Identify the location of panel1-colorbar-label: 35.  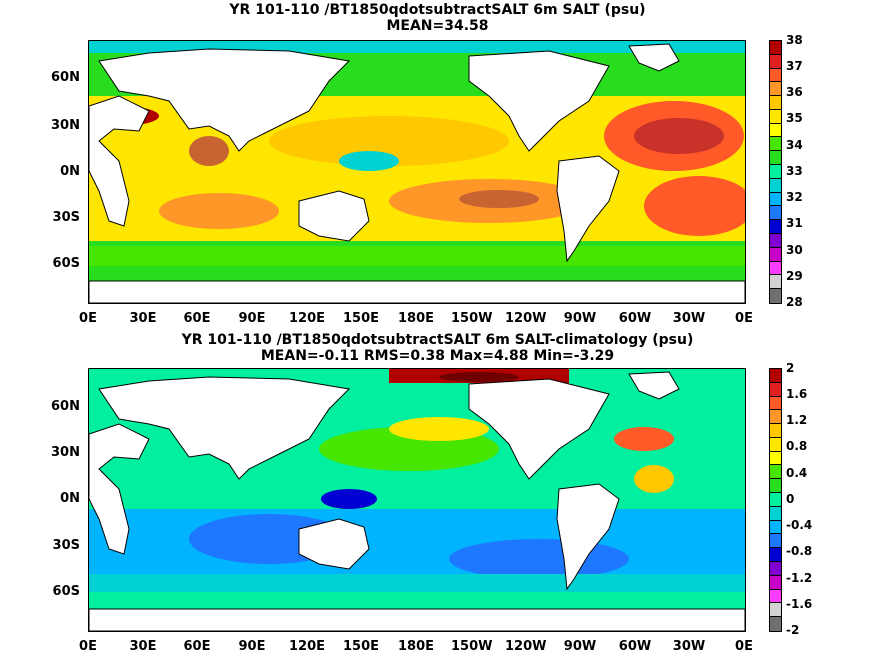
(794, 118).